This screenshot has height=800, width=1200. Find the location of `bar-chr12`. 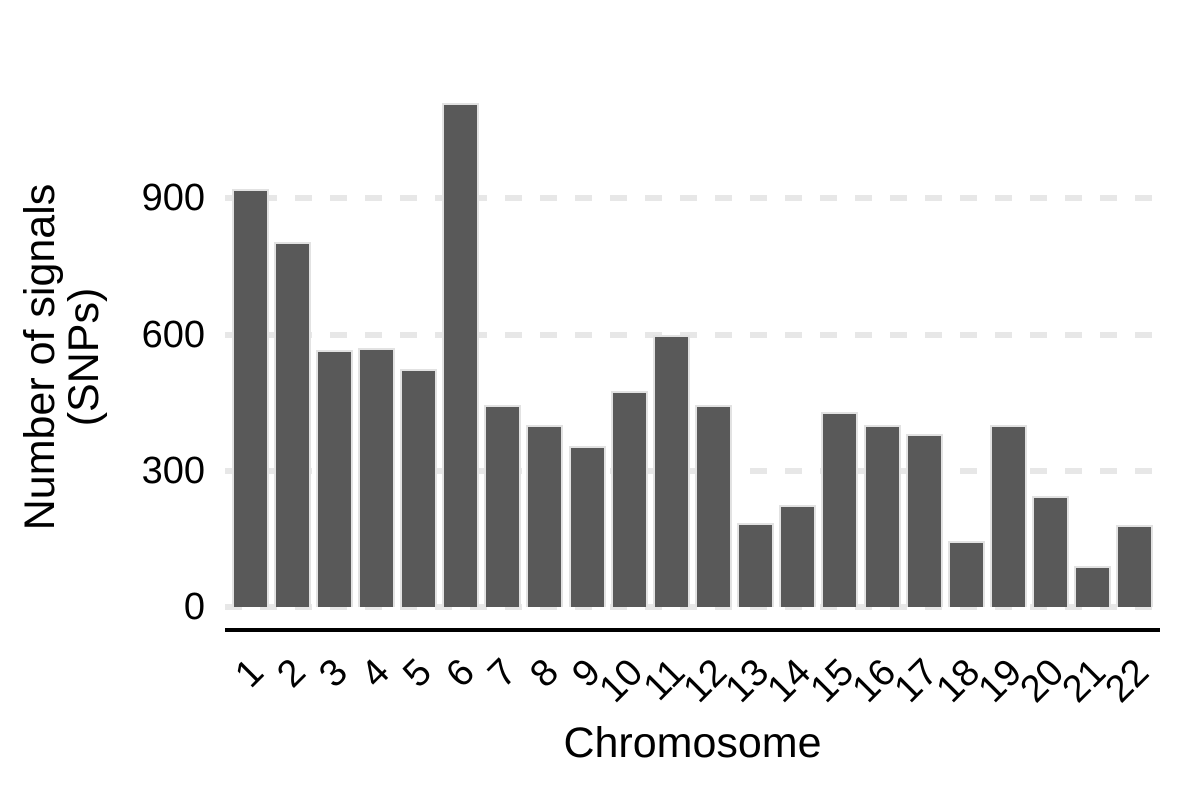

bar-chr12 is located at coordinates (713, 505).